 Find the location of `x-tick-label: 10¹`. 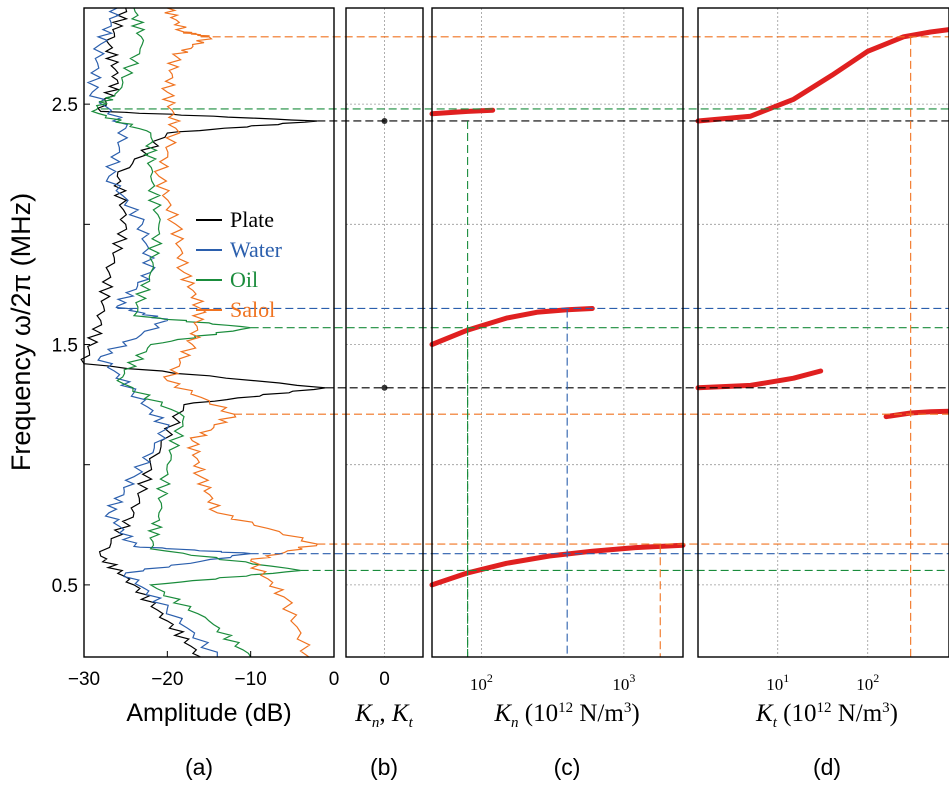

x-tick-label: 10¹ is located at coordinates (777, 682).